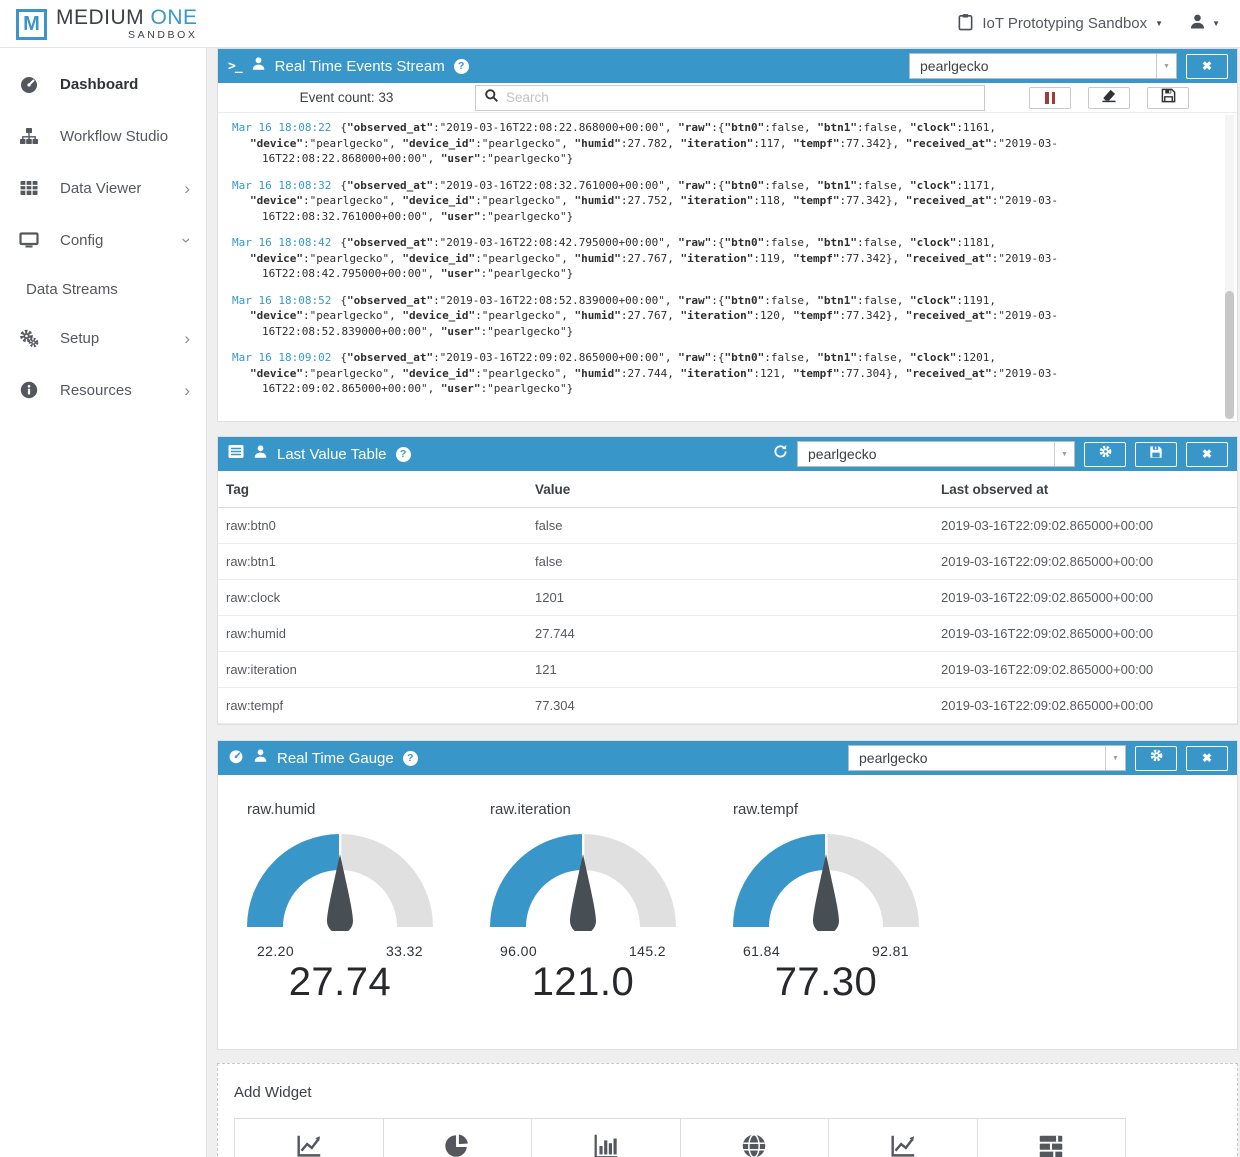  Describe the element at coordinates (251, 561) in the screenshot. I see `tag-cell: raw:btn1` at that location.